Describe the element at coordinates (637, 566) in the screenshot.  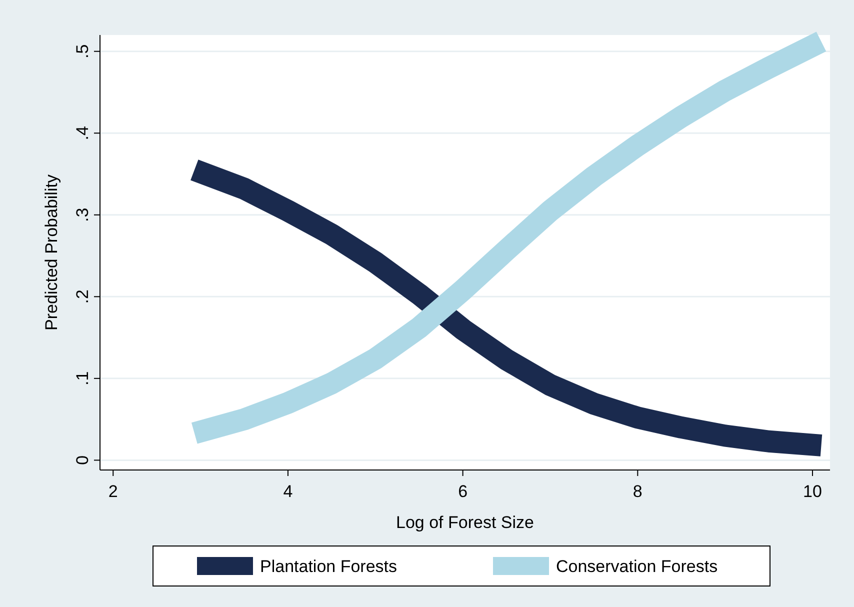
I see `legend-label: Conservation Forests` at that location.